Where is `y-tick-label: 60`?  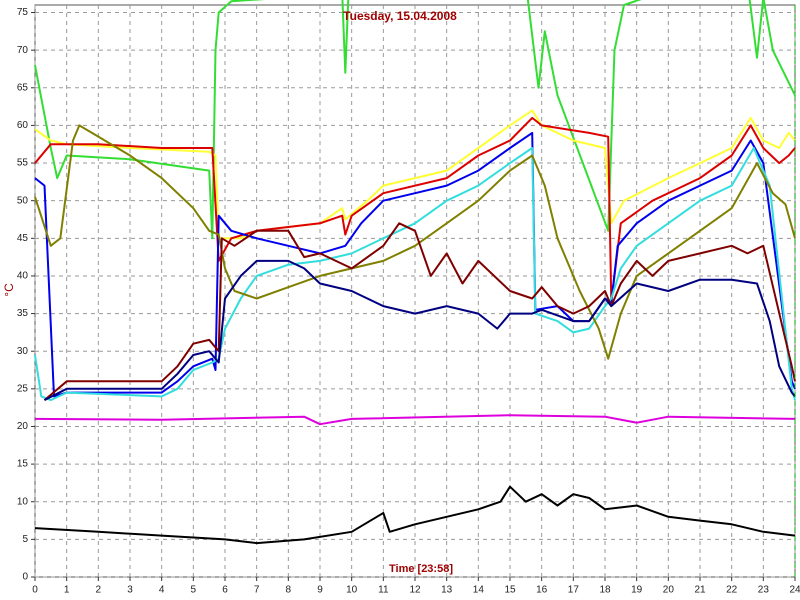
y-tick-label: 60 is located at coordinates (23, 125).